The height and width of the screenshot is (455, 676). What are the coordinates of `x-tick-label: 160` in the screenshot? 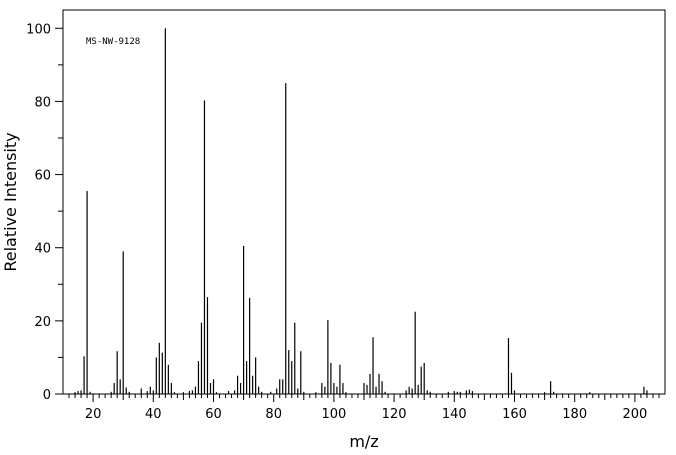 It's located at (514, 414).